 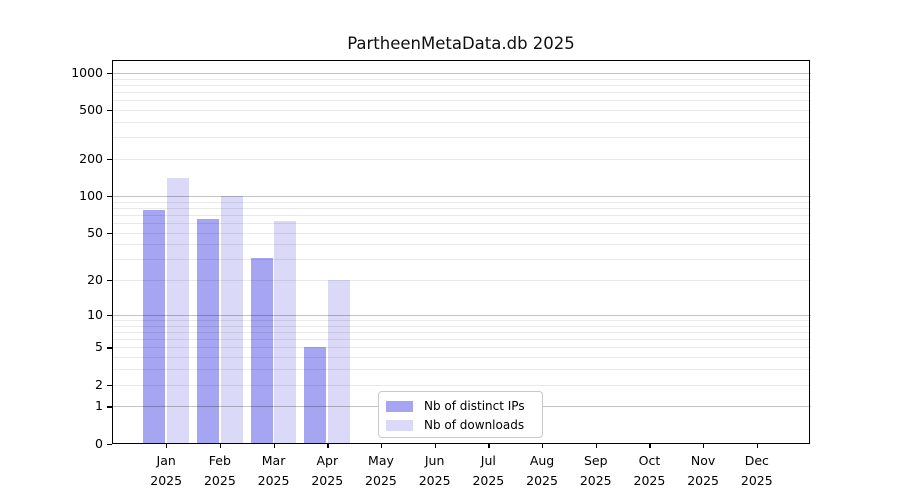 What do you see at coordinates (219, 460) in the screenshot?
I see `x-tick-month: Feb` at bounding box center [219, 460].